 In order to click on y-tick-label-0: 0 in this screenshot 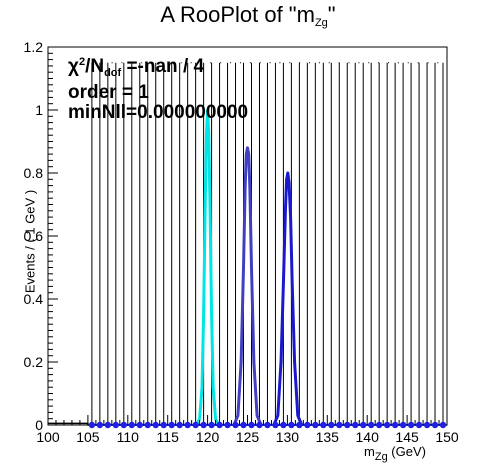, I will do `click(39, 425)`.